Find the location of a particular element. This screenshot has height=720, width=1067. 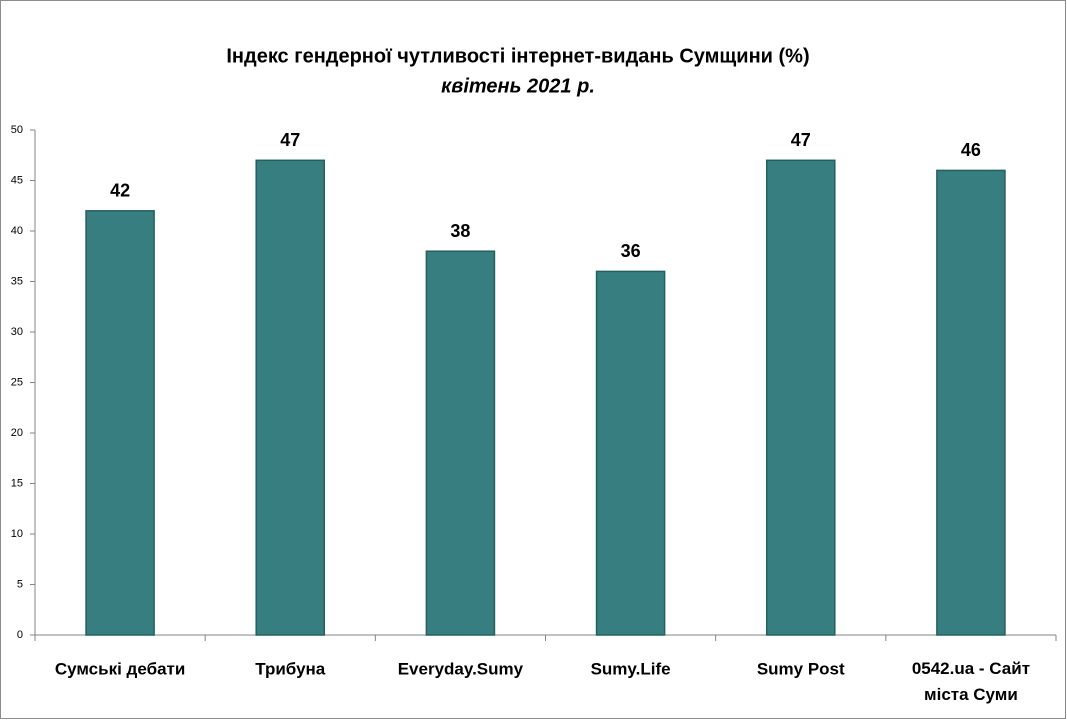

x-tick-label: Everyday.Sumy is located at coordinates (461, 668).